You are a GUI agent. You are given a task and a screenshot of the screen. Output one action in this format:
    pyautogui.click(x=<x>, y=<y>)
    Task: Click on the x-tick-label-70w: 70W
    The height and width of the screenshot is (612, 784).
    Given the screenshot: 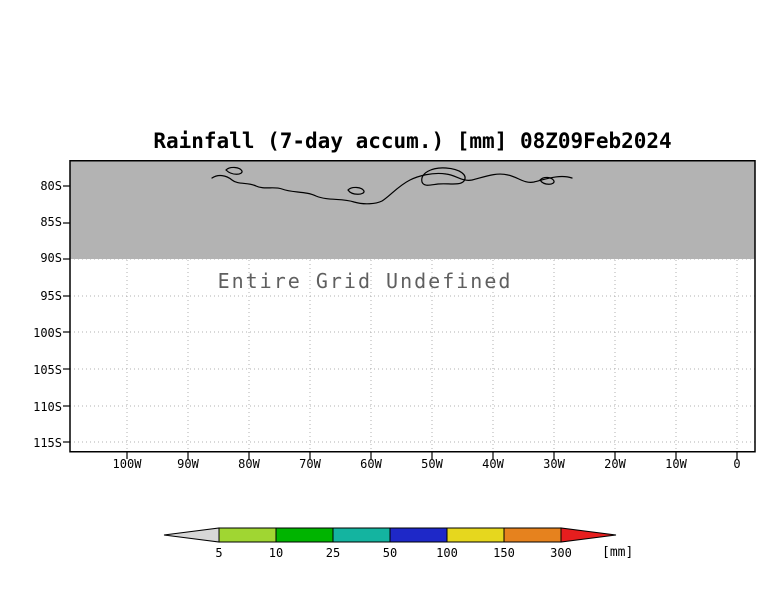 What is the action you would take?
    pyautogui.click(x=310, y=464)
    